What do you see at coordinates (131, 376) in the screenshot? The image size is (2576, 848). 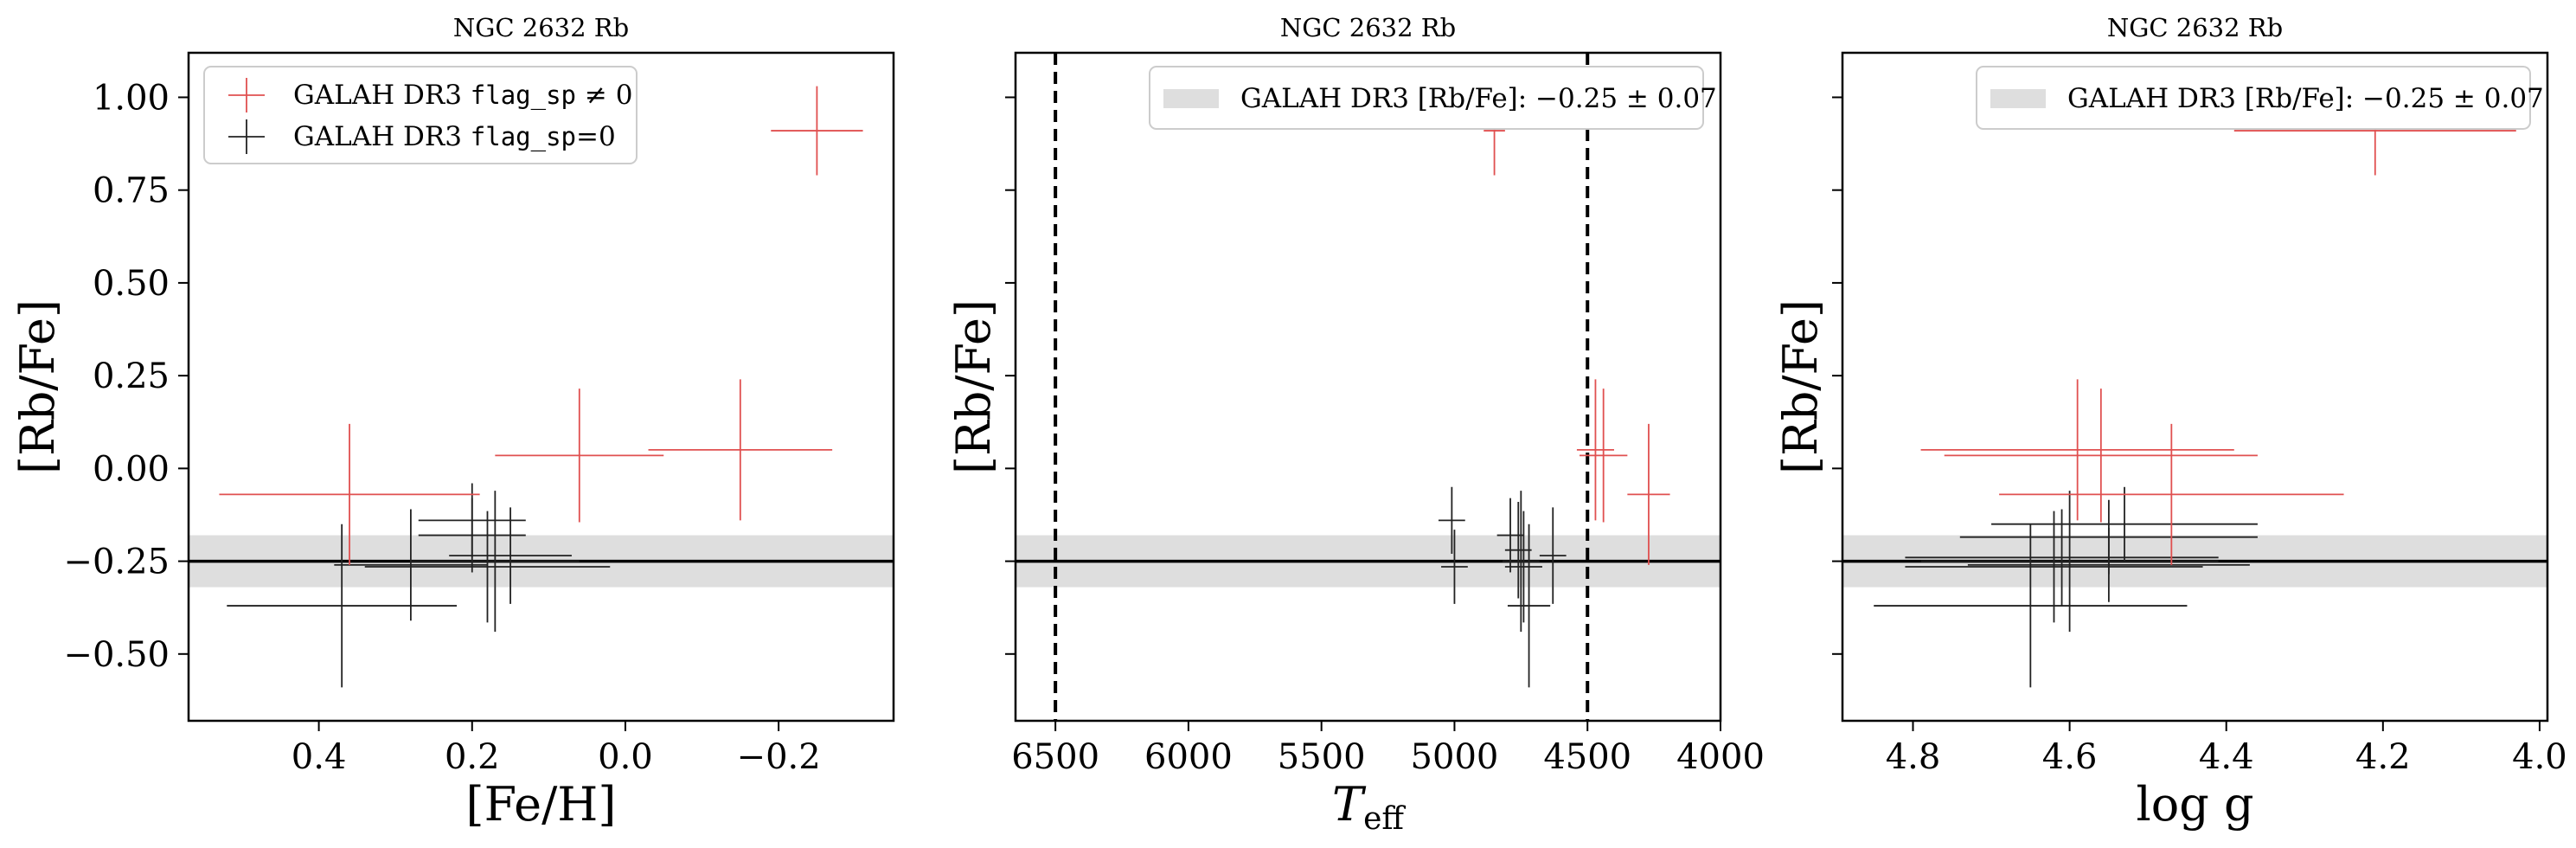 I see `y-tick-label: 0.25` at bounding box center [131, 376].